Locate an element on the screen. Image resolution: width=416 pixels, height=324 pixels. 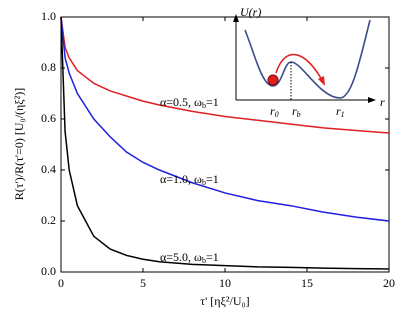
inset-marker: r1 is located at coordinates (340, 111).